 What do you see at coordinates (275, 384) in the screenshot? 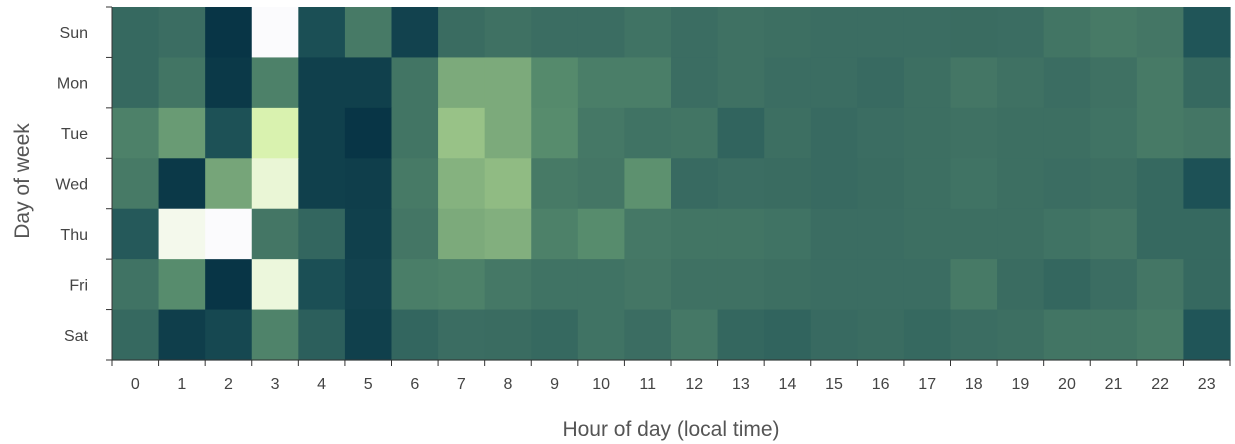
I see `x-tick-label: 3` at bounding box center [275, 384].